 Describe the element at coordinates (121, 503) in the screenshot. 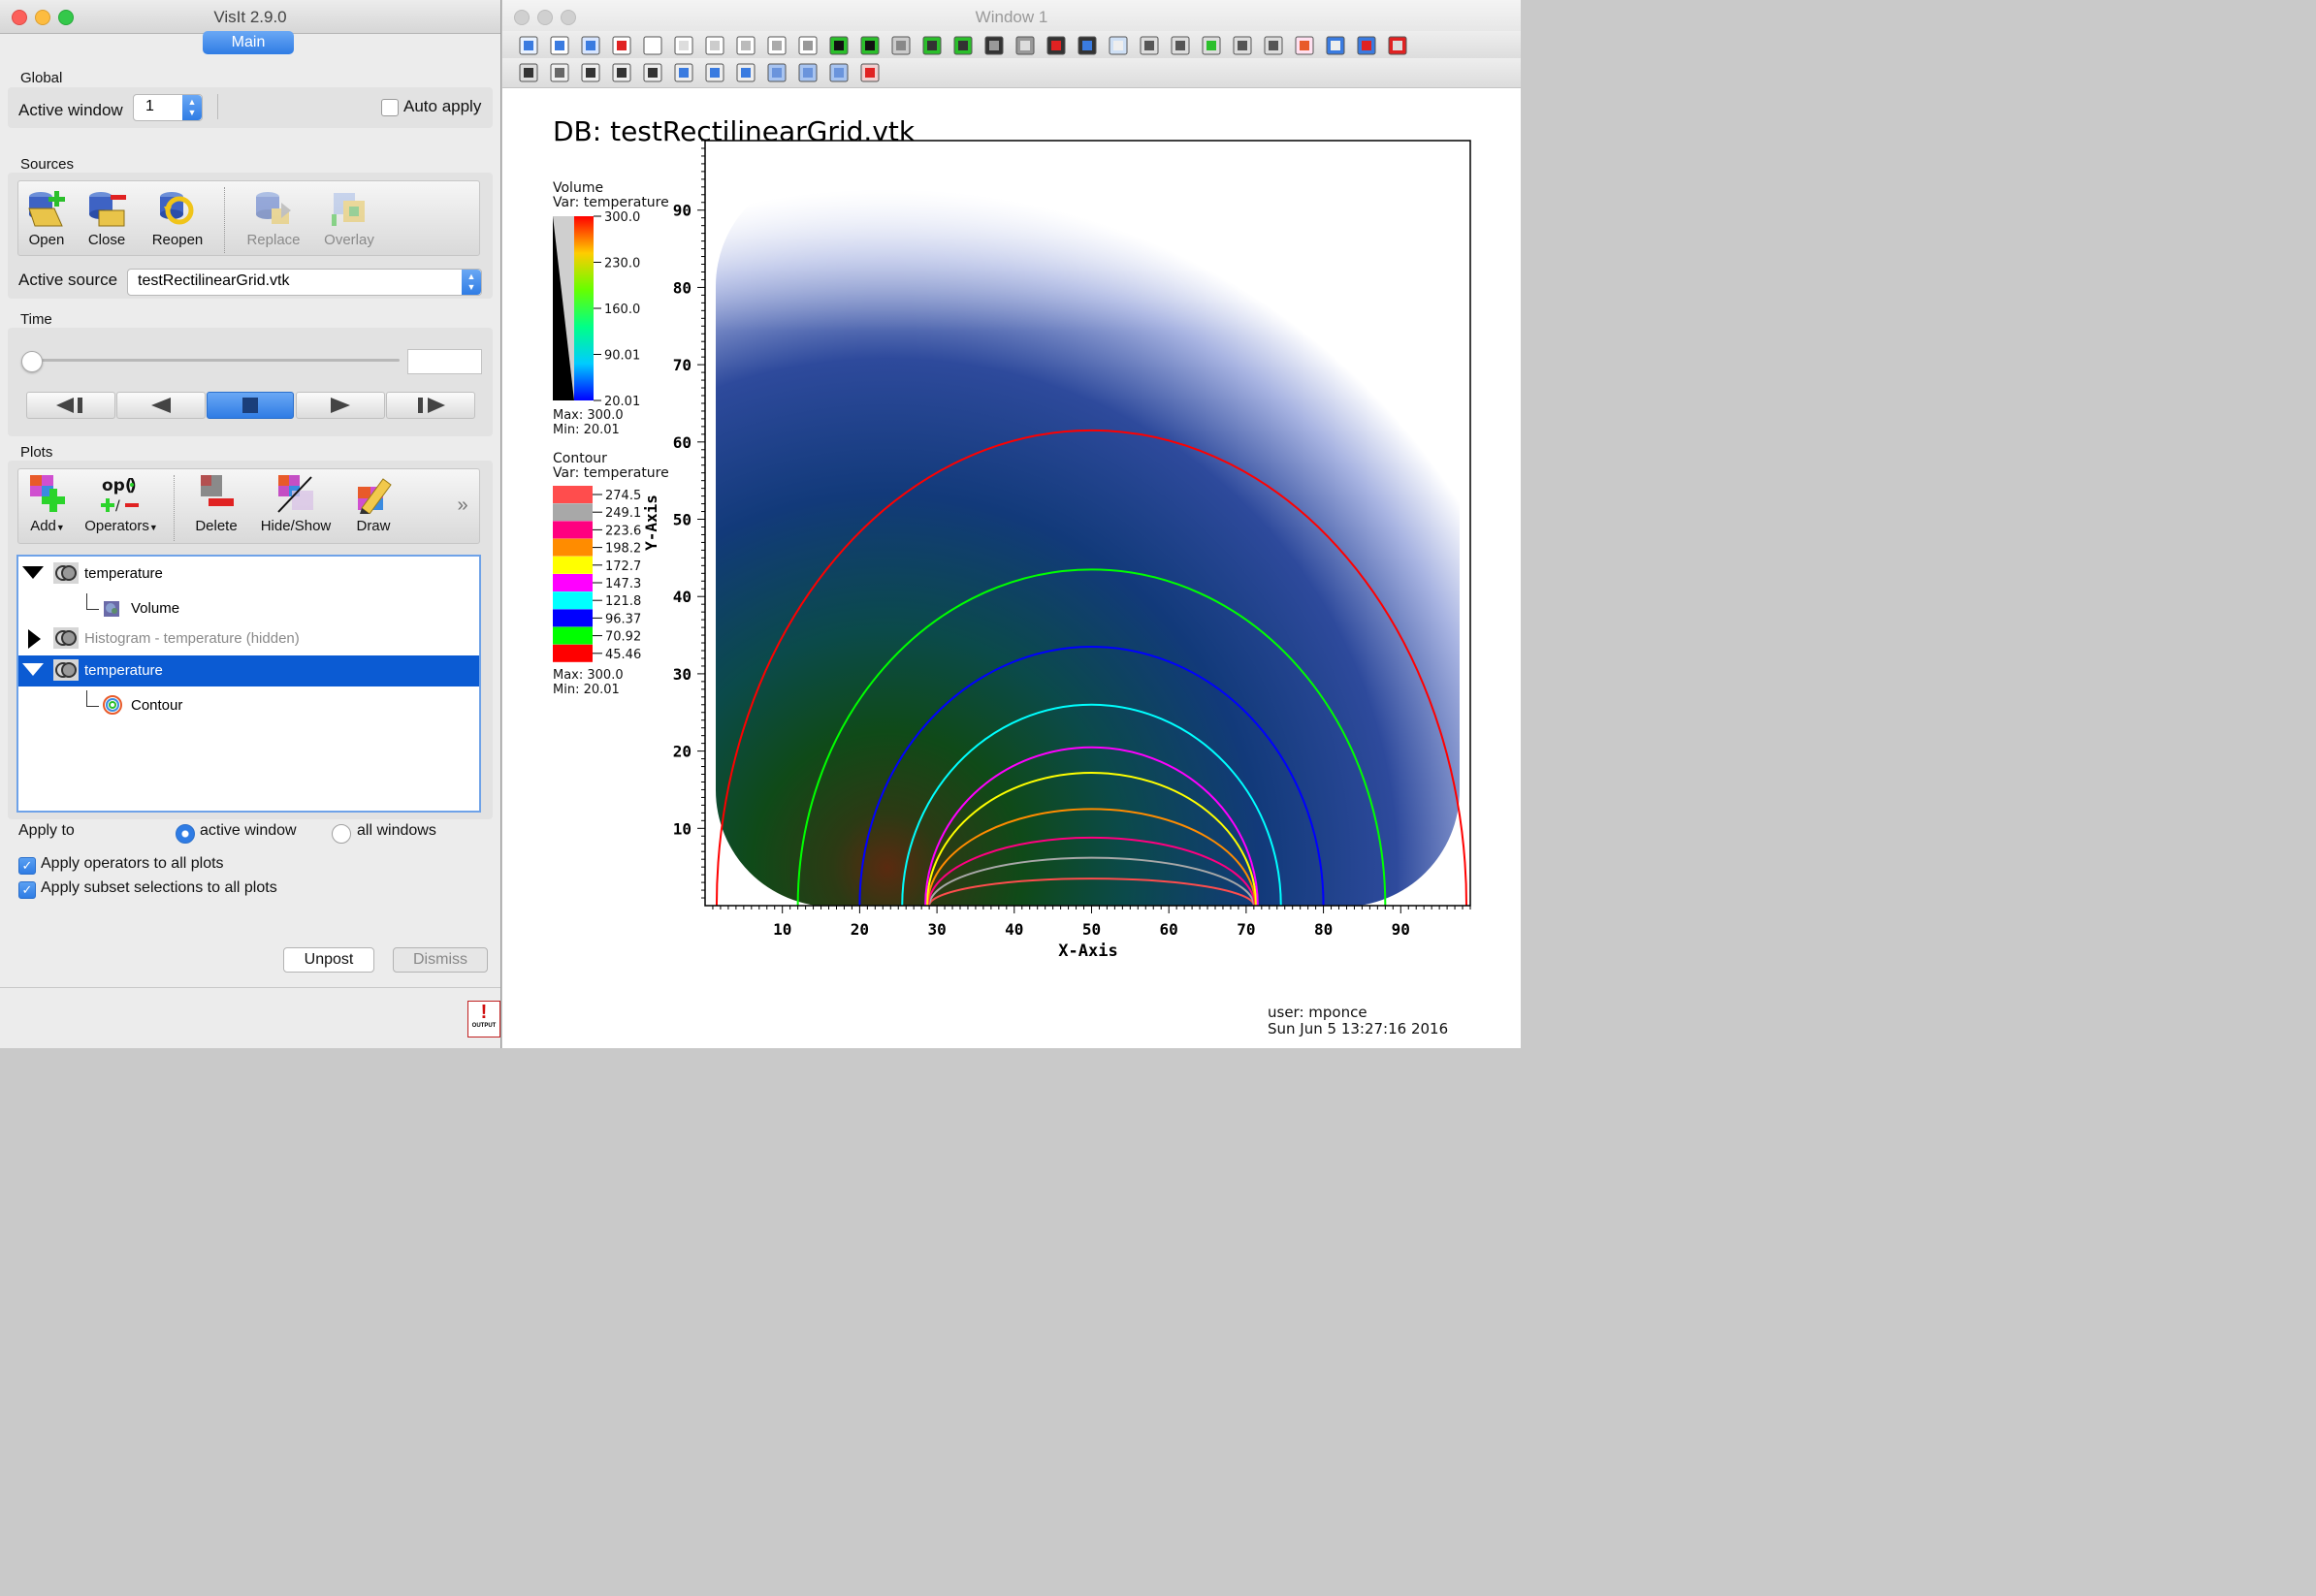

I see `operators-button: op()/ Operators▼` at that location.